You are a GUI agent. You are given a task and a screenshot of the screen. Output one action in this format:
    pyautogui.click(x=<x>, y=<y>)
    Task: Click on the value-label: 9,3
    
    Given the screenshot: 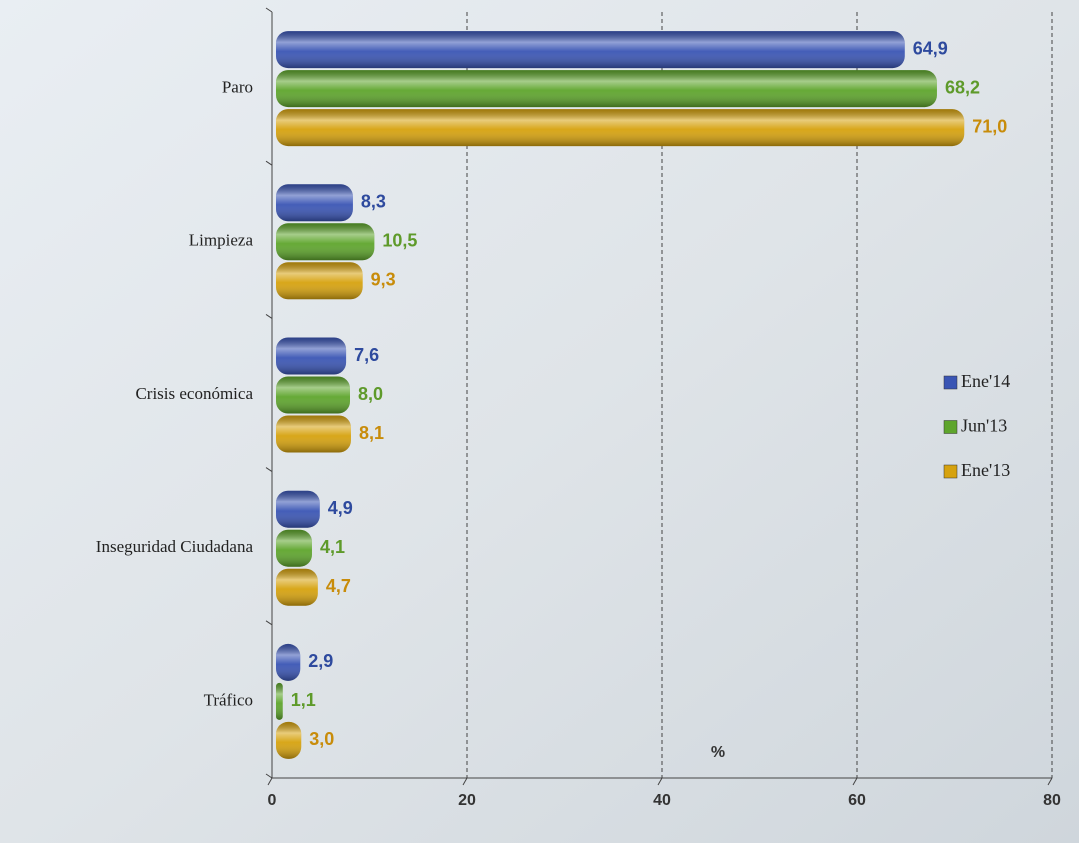 What is the action you would take?
    pyautogui.click(x=383, y=280)
    